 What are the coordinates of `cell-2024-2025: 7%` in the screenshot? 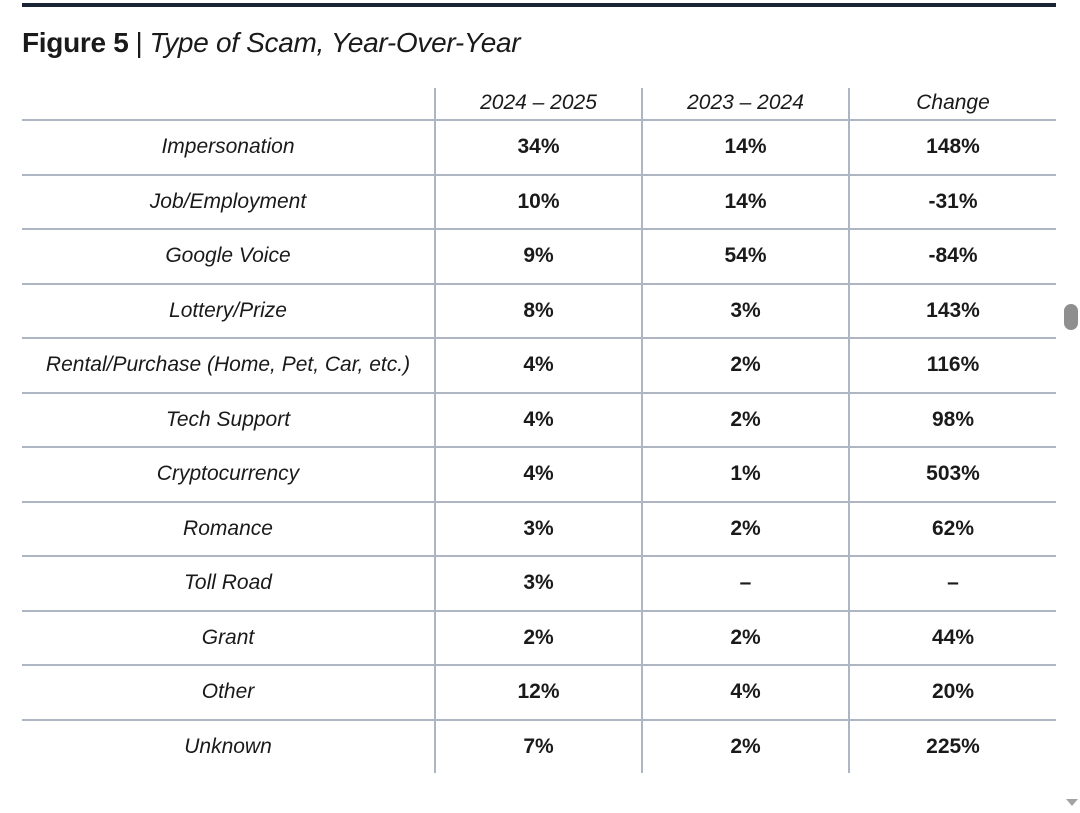 It's located at (538, 746).